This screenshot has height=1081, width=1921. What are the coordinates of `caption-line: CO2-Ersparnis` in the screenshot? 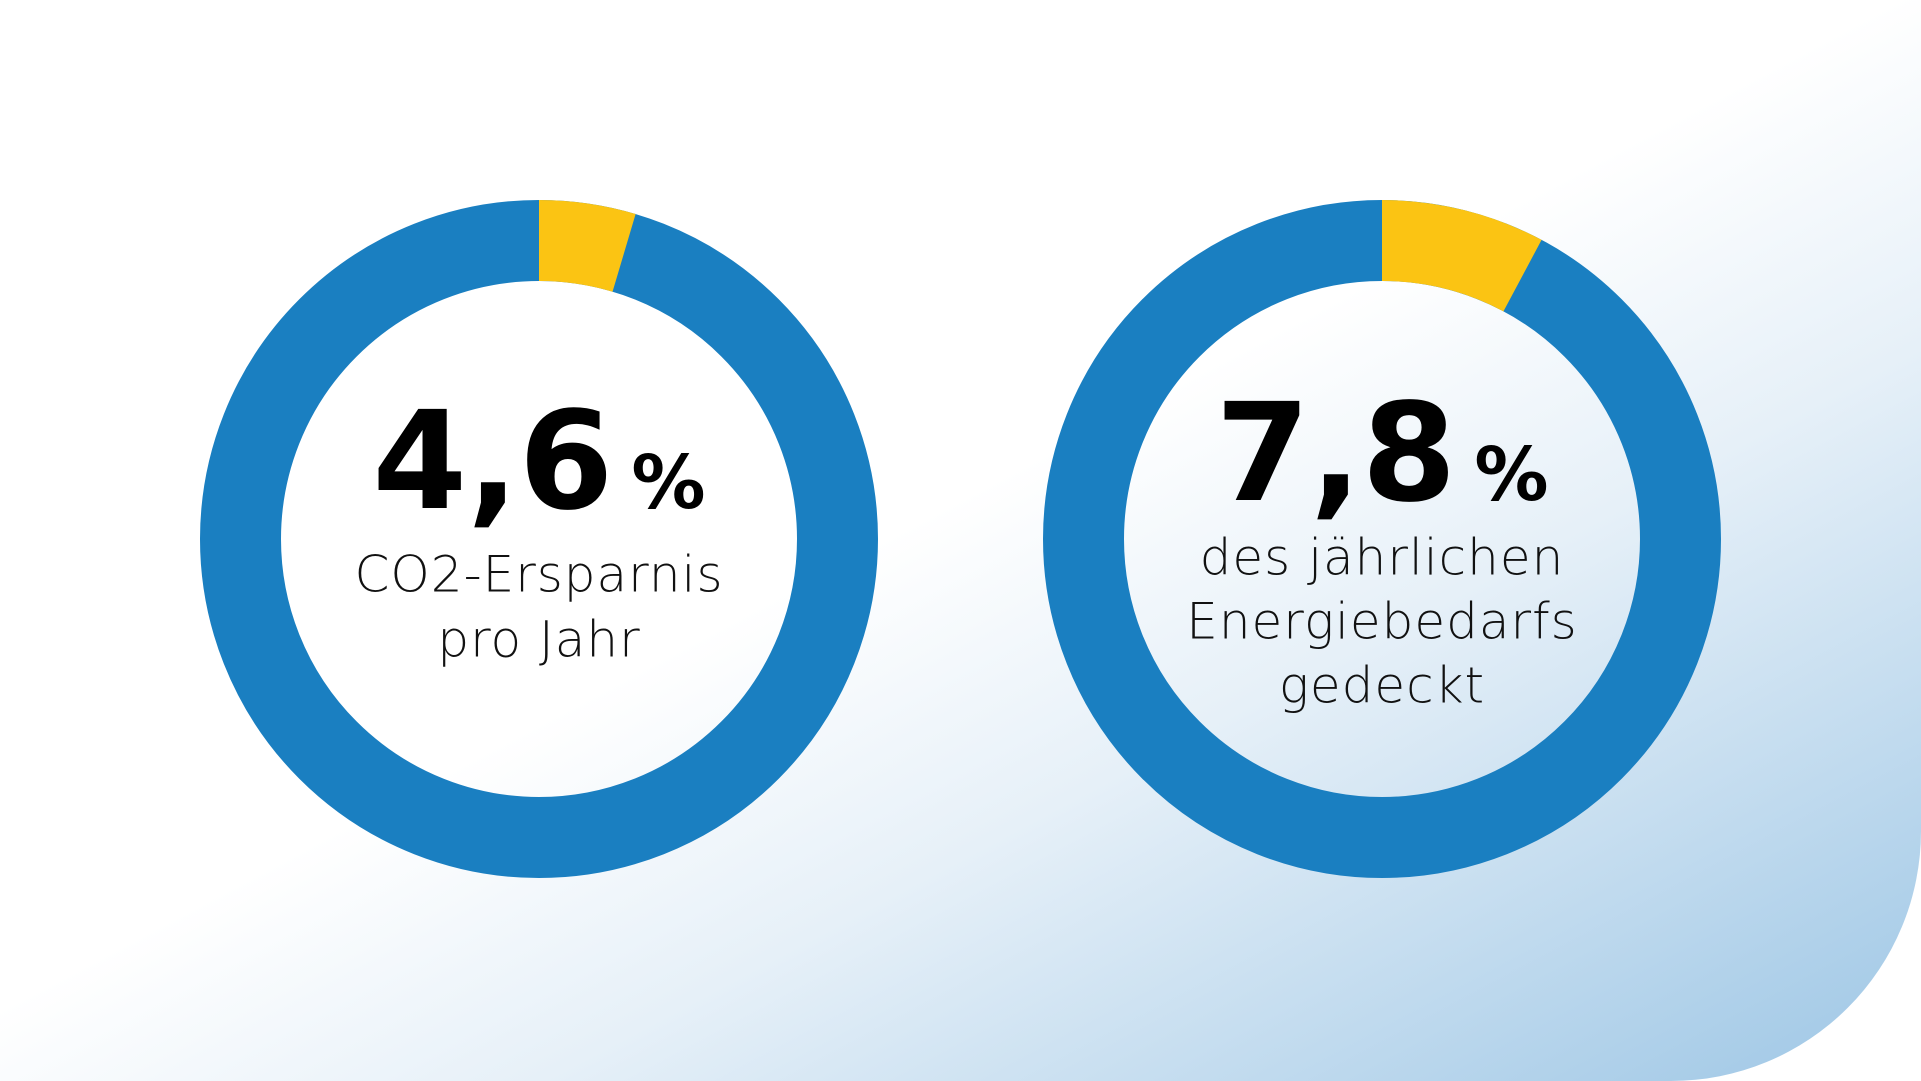 It's located at (538, 575).